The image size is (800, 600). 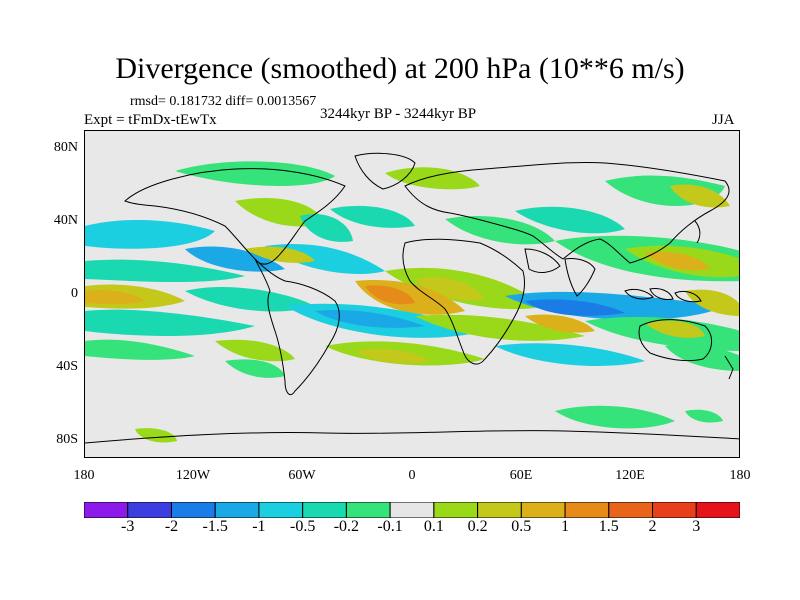 I want to click on lon-label-180-left: 180, so click(x=84, y=475).